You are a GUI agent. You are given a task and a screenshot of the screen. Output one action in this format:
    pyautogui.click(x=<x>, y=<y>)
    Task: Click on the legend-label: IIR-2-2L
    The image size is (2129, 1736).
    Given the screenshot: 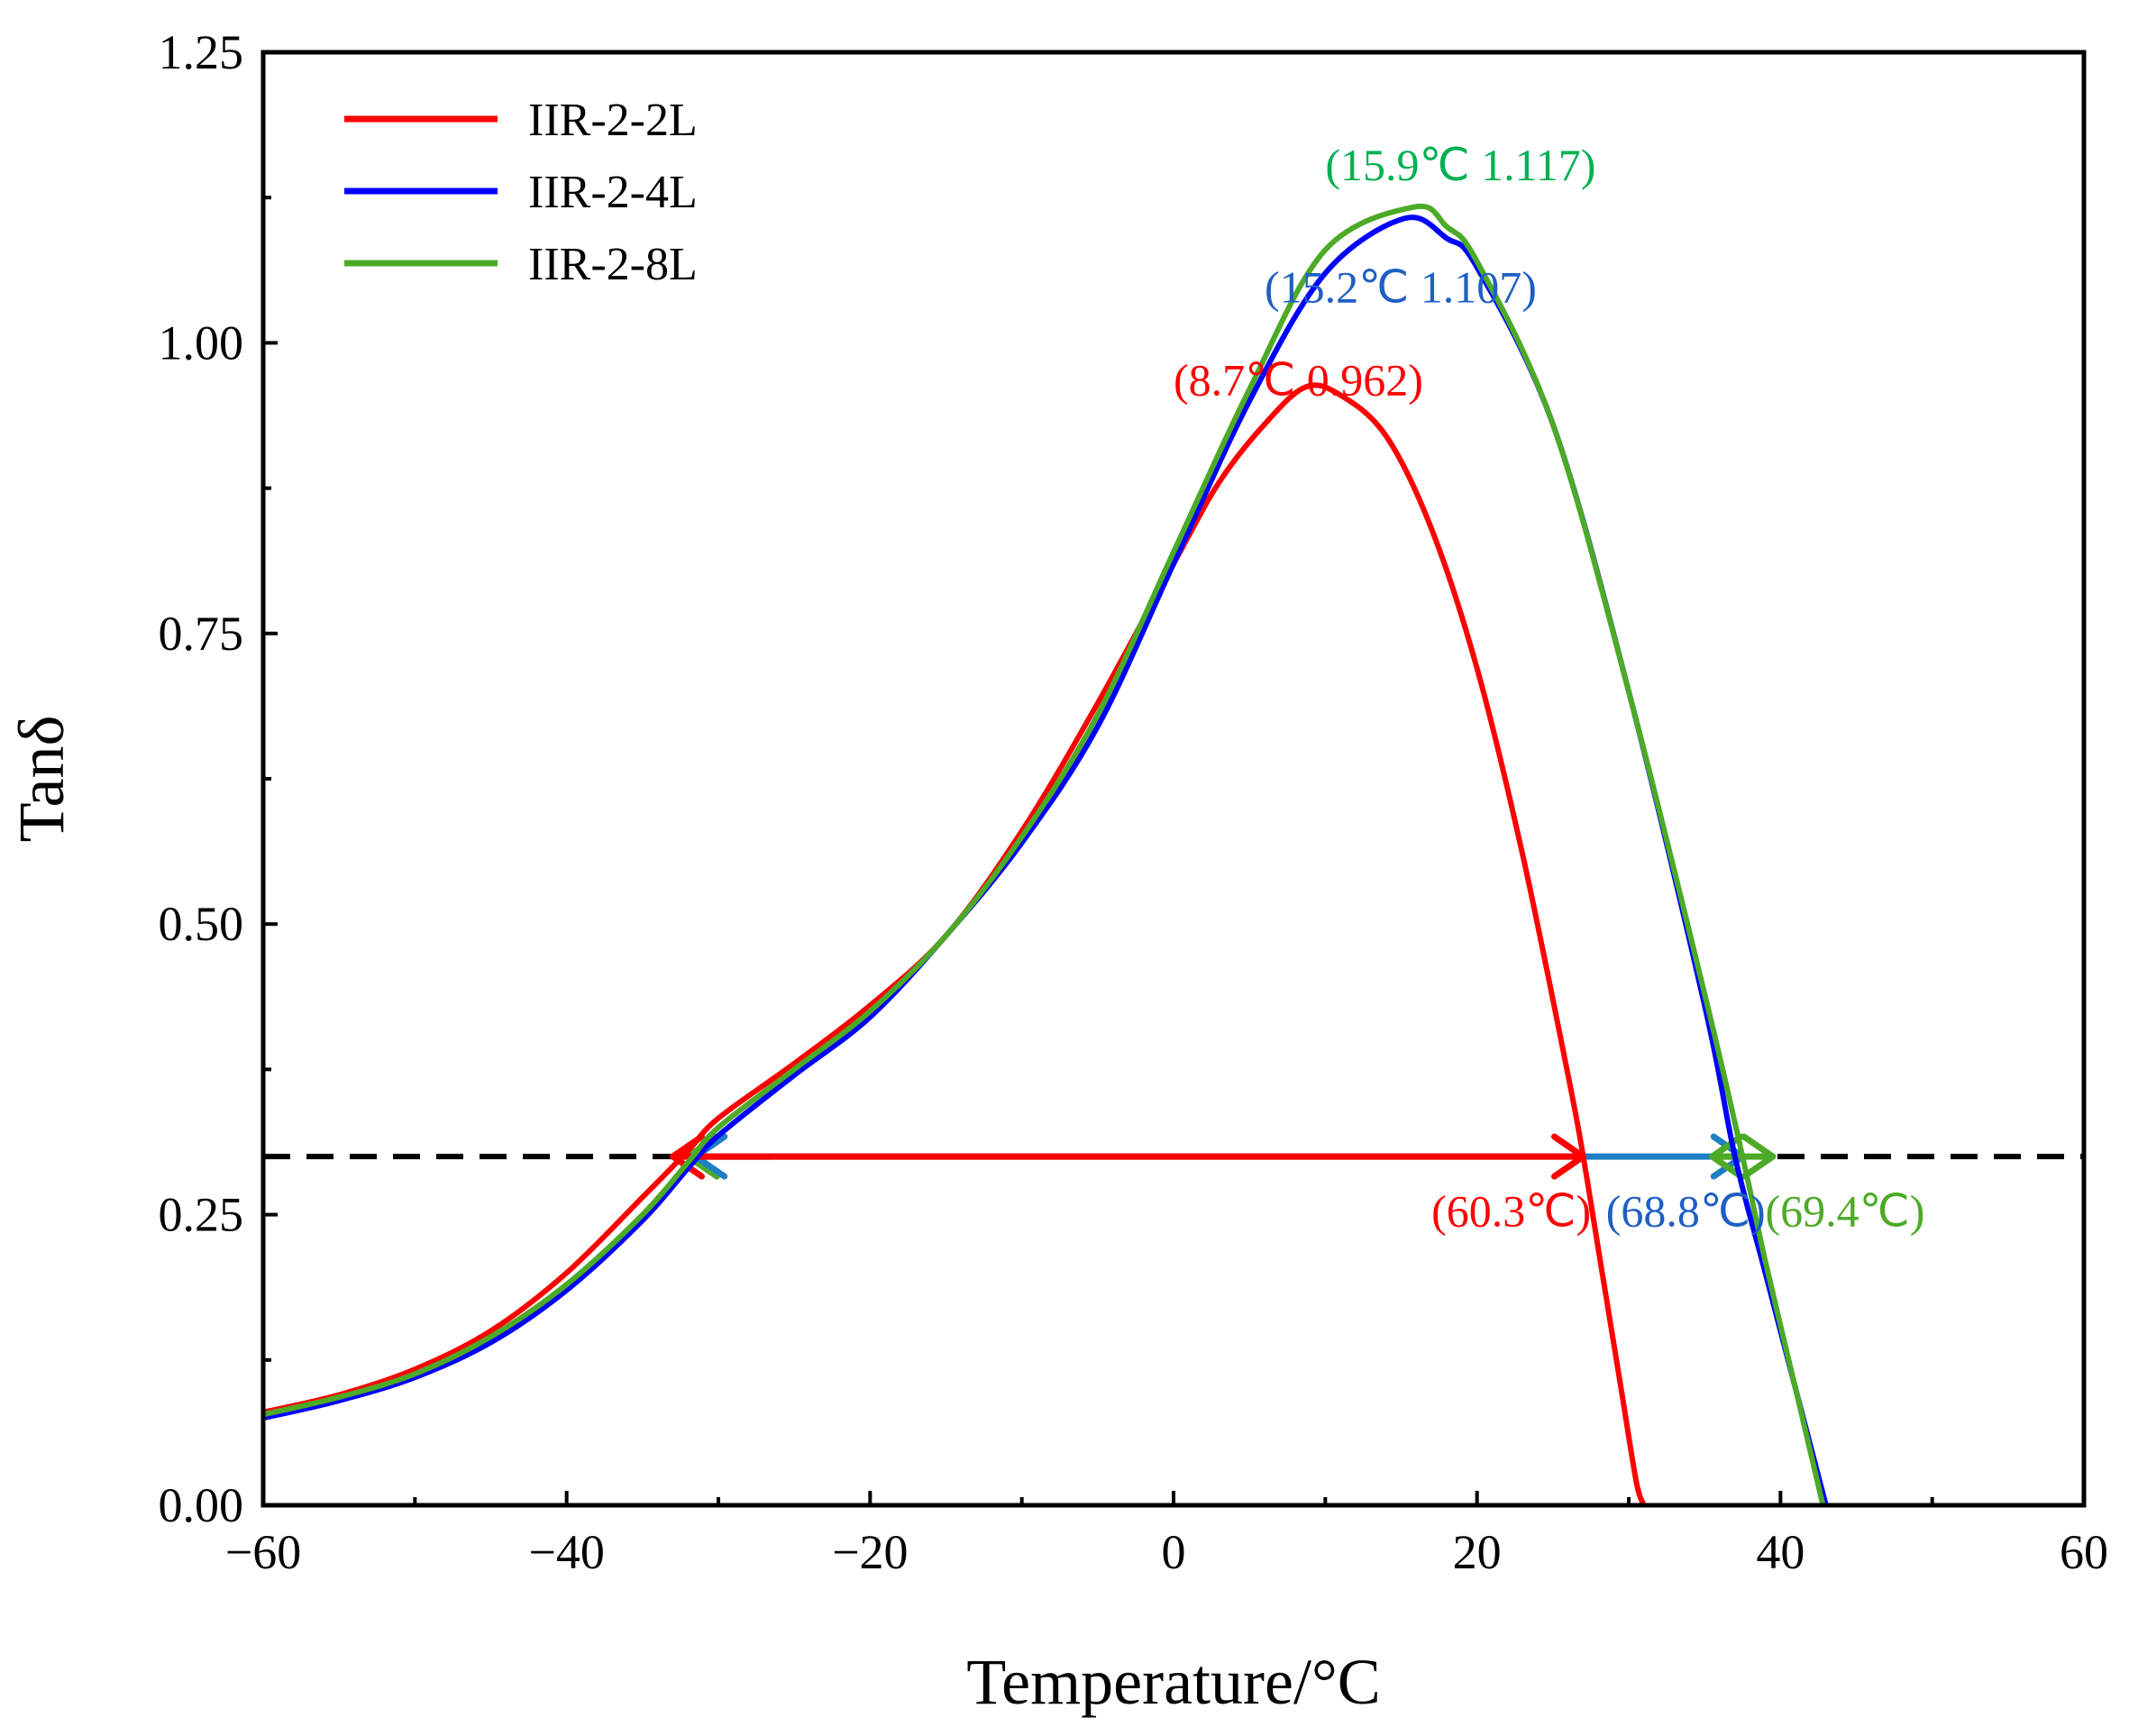 What is the action you would take?
    pyautogui.click(x=613, y=120)
    